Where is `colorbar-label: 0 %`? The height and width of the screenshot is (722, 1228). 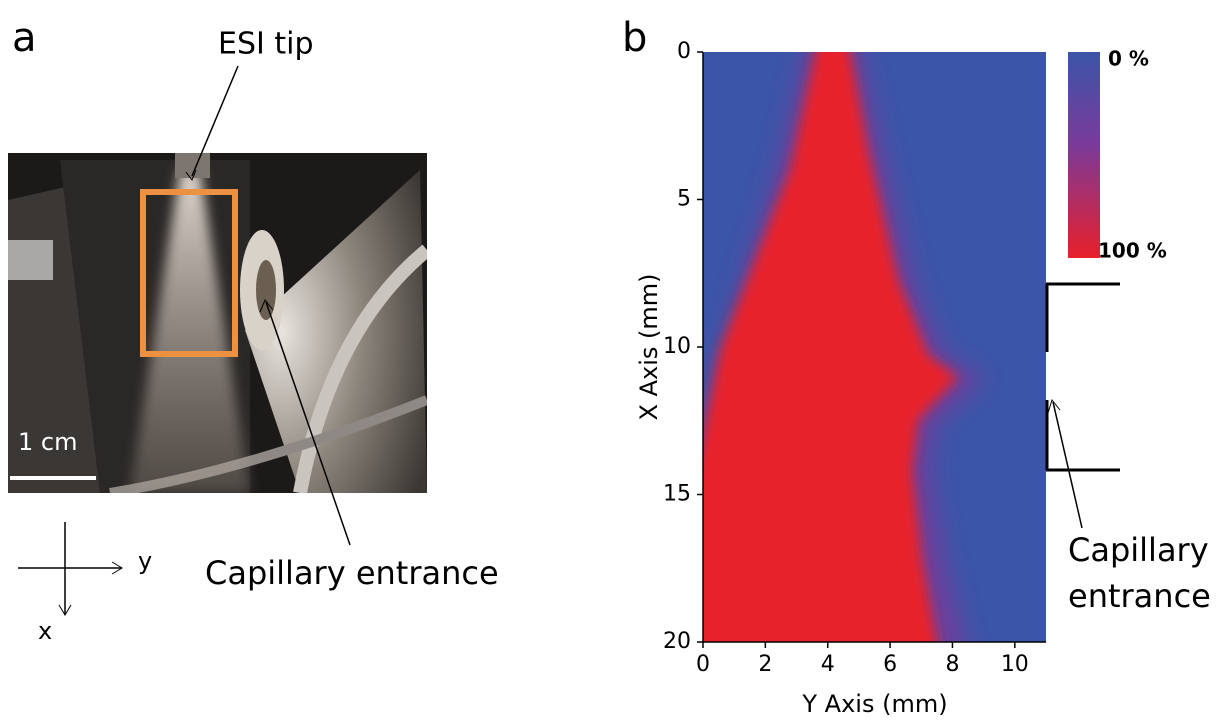
colorbar-label: 0 % is located at coordinates (1128, 59).